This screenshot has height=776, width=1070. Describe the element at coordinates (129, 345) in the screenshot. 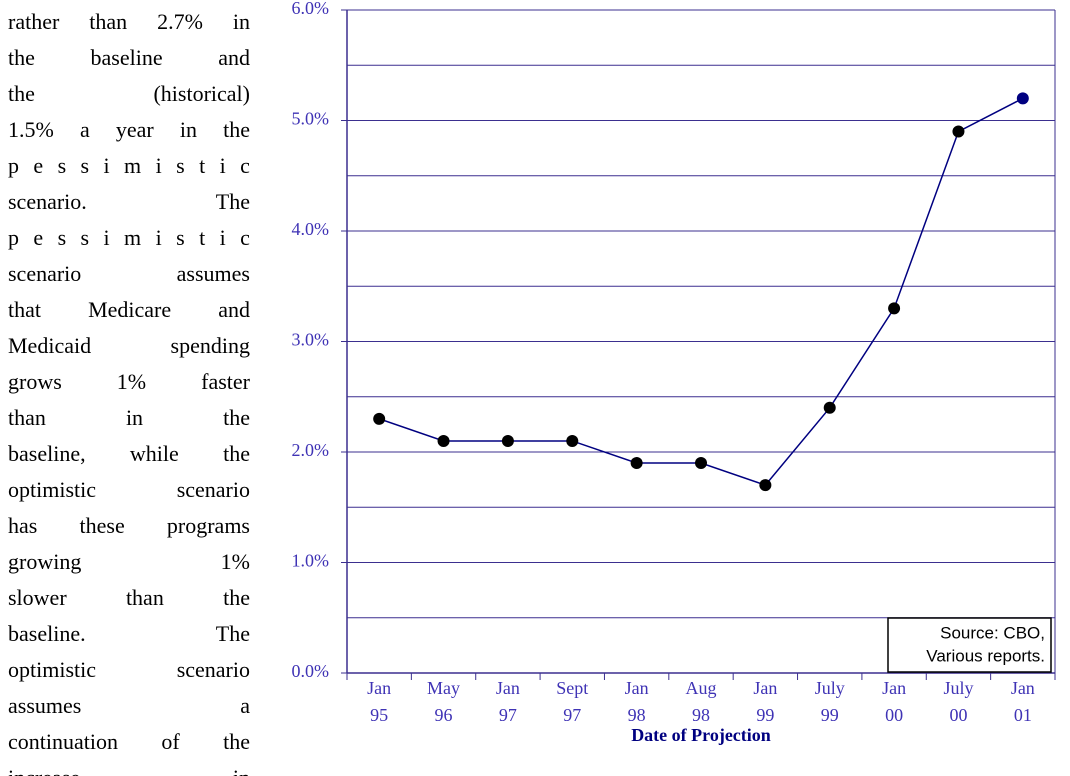

I see `text-line: Medicaid spending` at that location.